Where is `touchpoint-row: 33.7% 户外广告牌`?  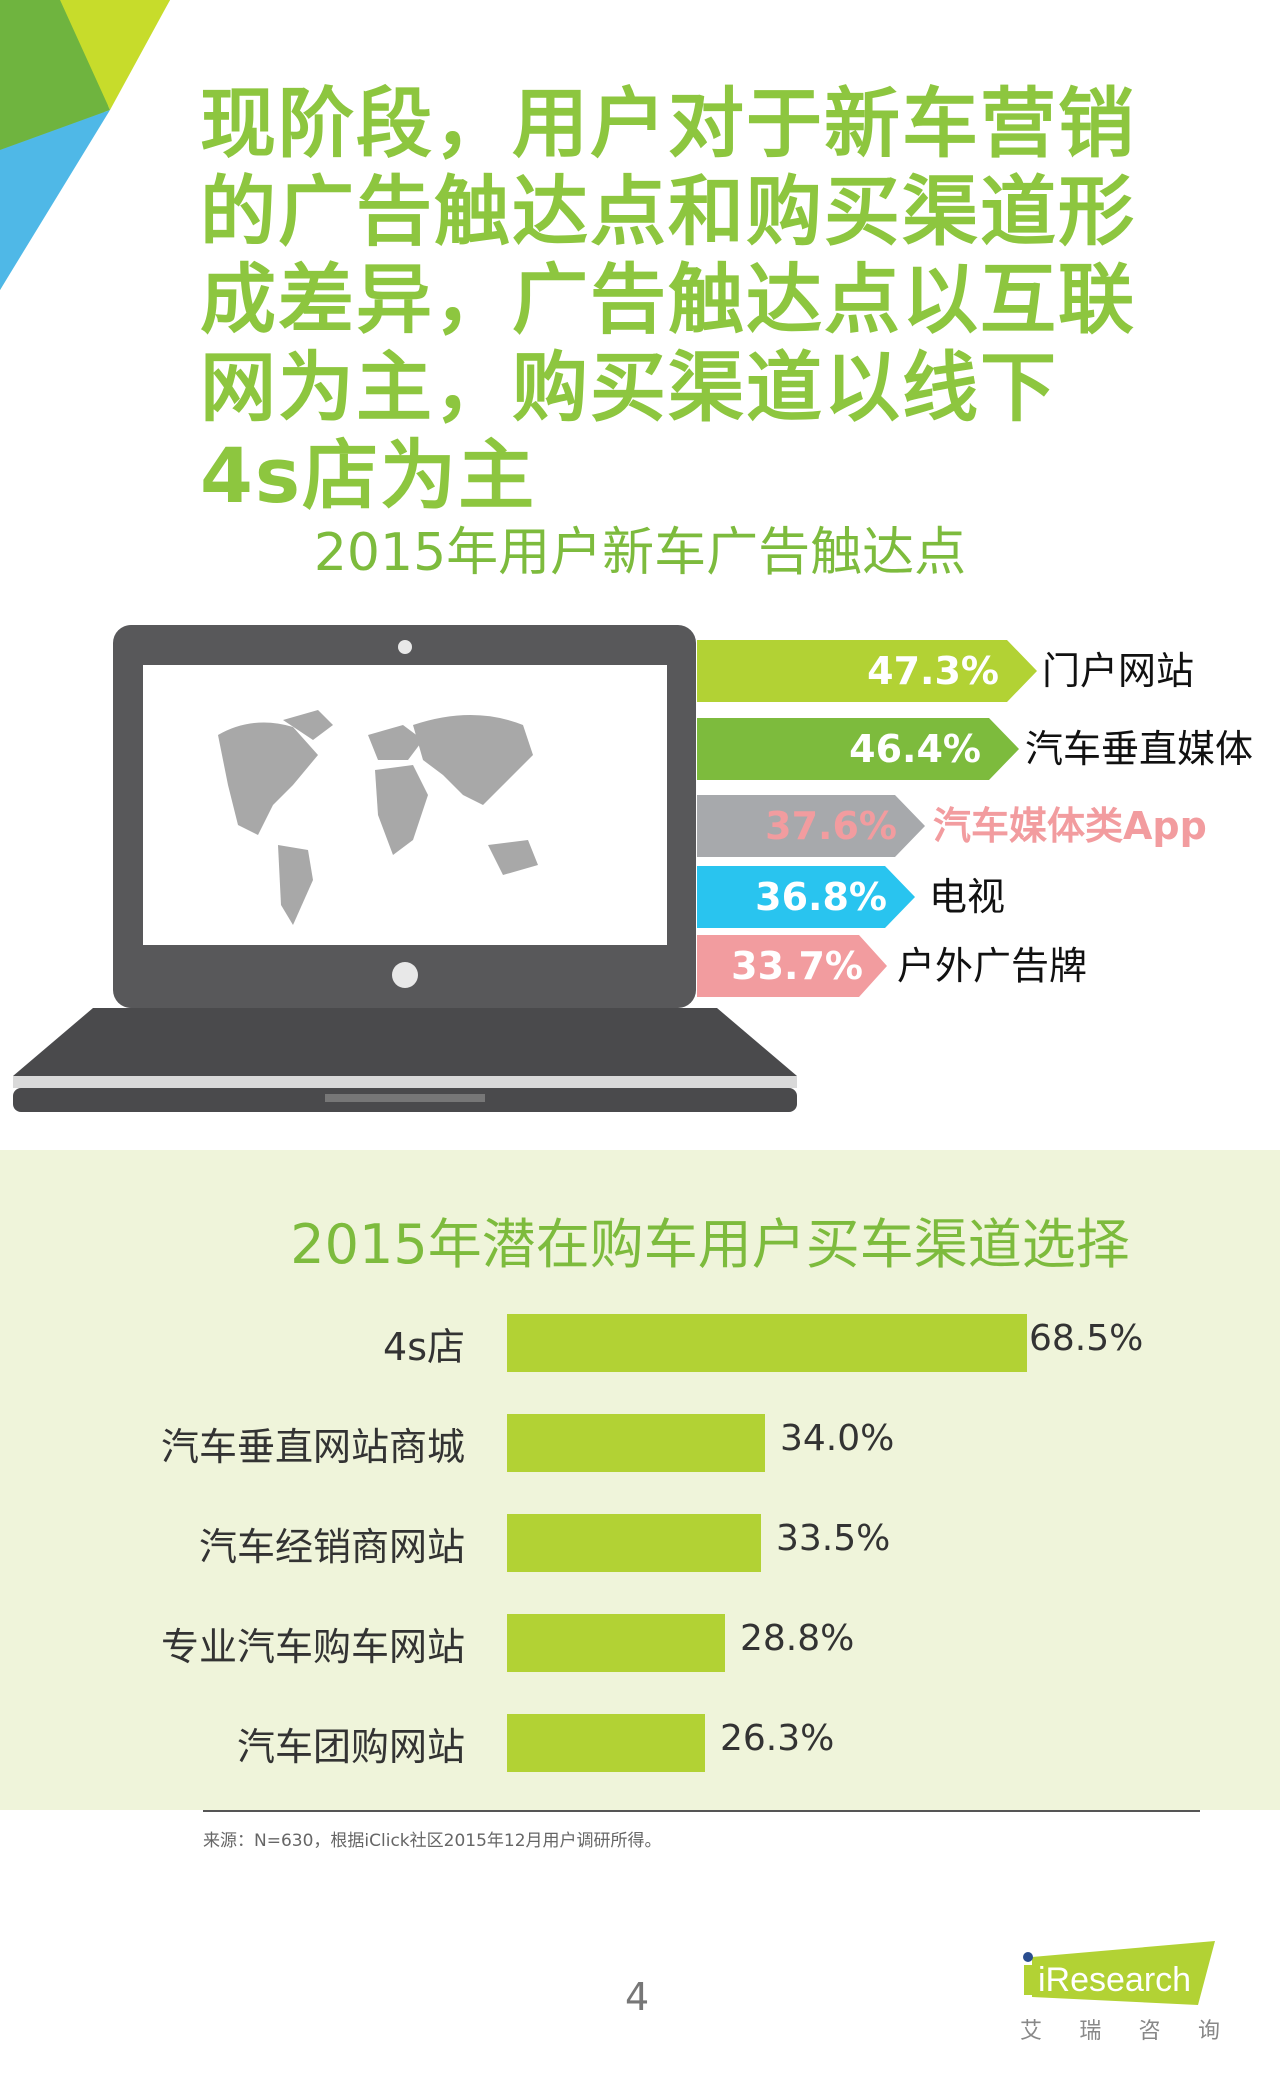
touchpoint-row: 33.7% 户外广告牌 is located at coordinates (892, 966).